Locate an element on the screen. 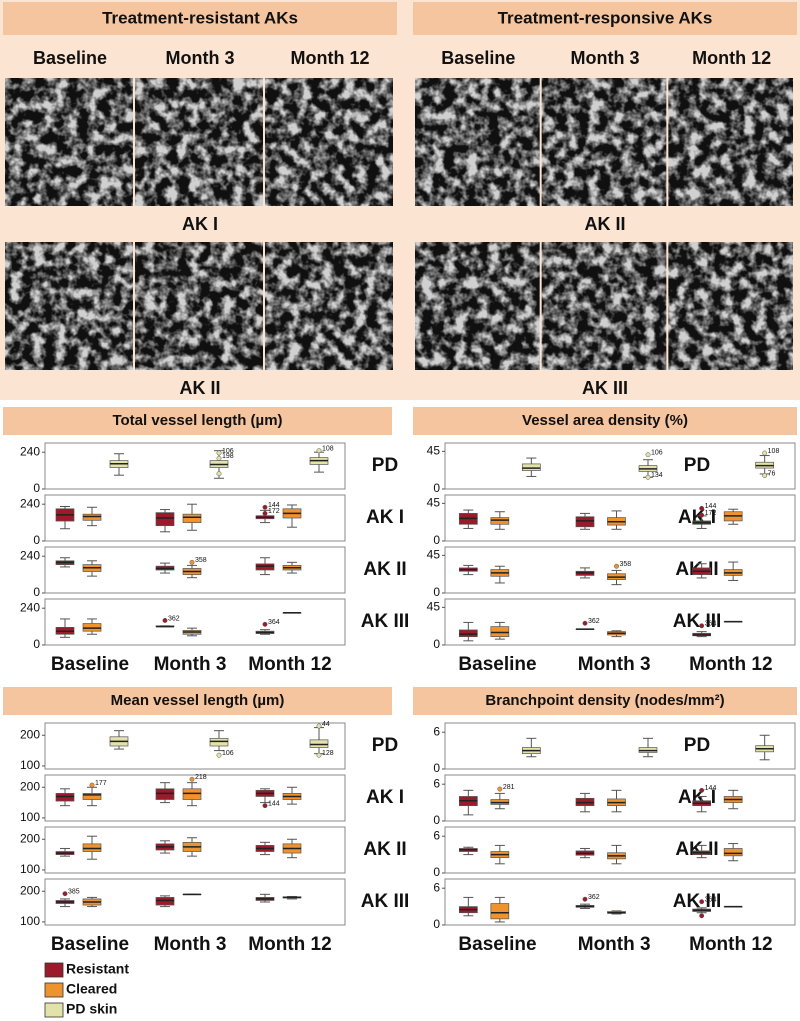 The height and width of the screenshot is (1021, 800). panel-header-bg is located at coordinates (605, 18).